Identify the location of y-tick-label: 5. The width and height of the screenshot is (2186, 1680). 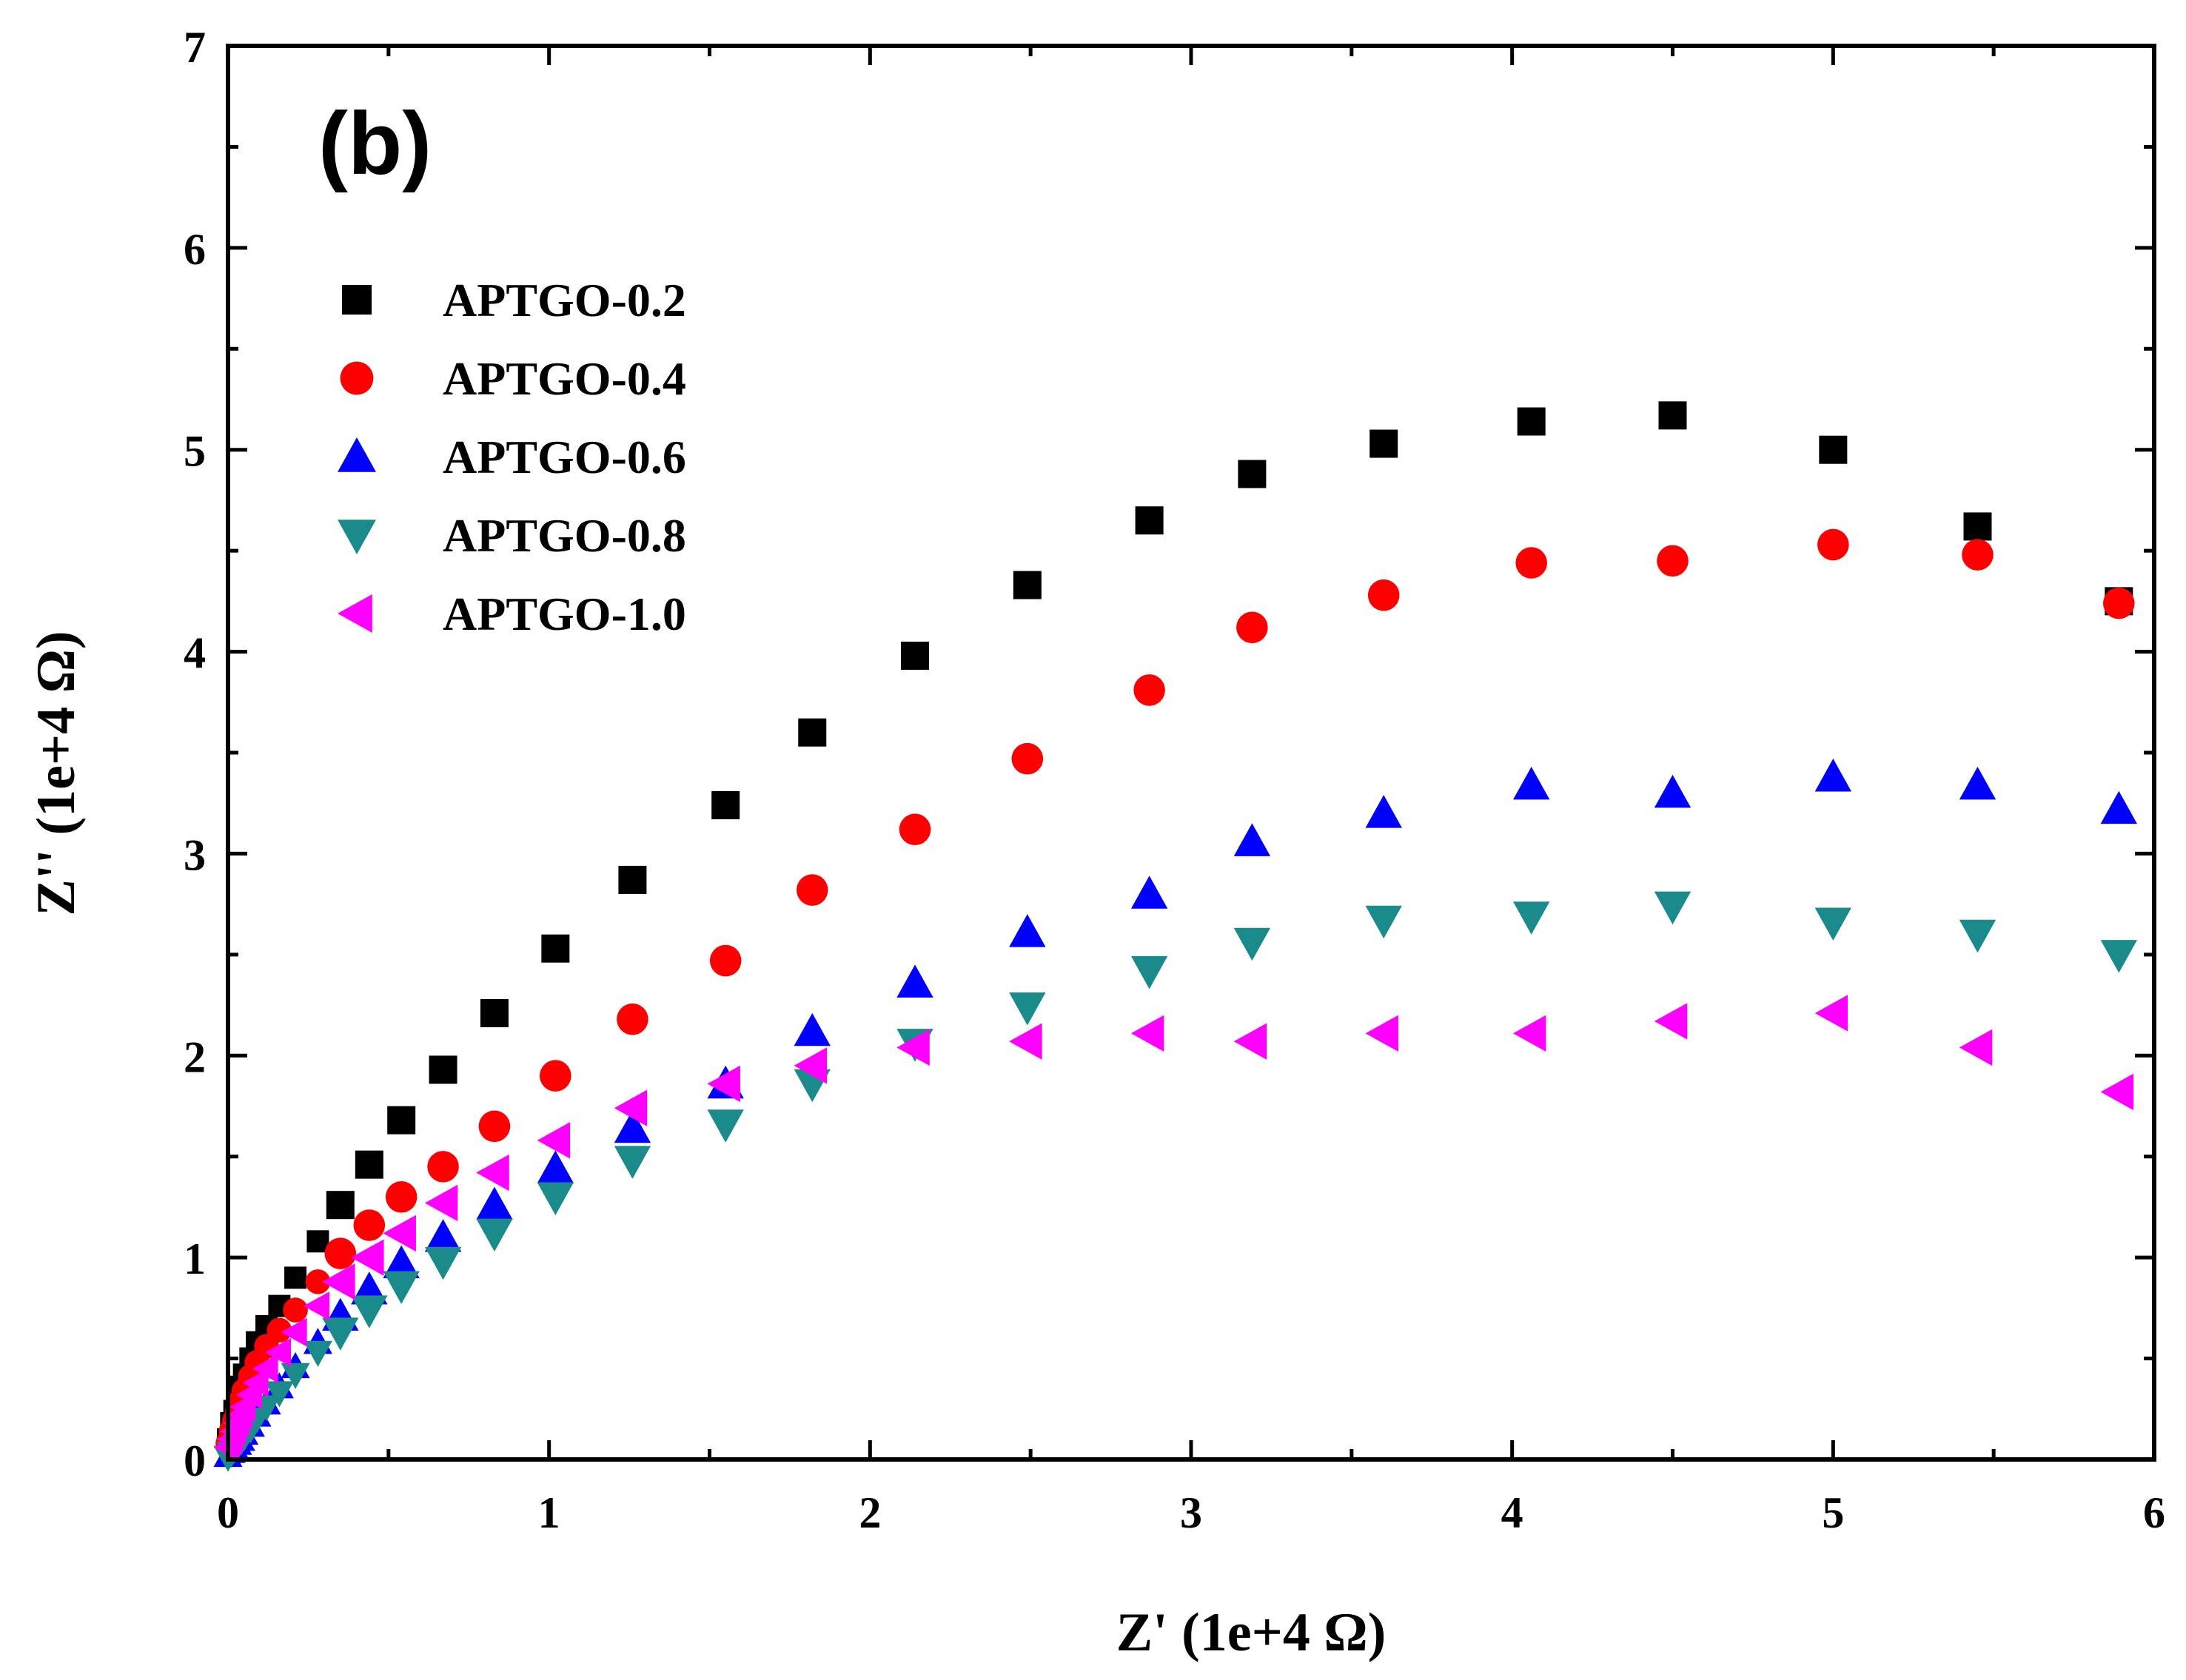
(195, 451).